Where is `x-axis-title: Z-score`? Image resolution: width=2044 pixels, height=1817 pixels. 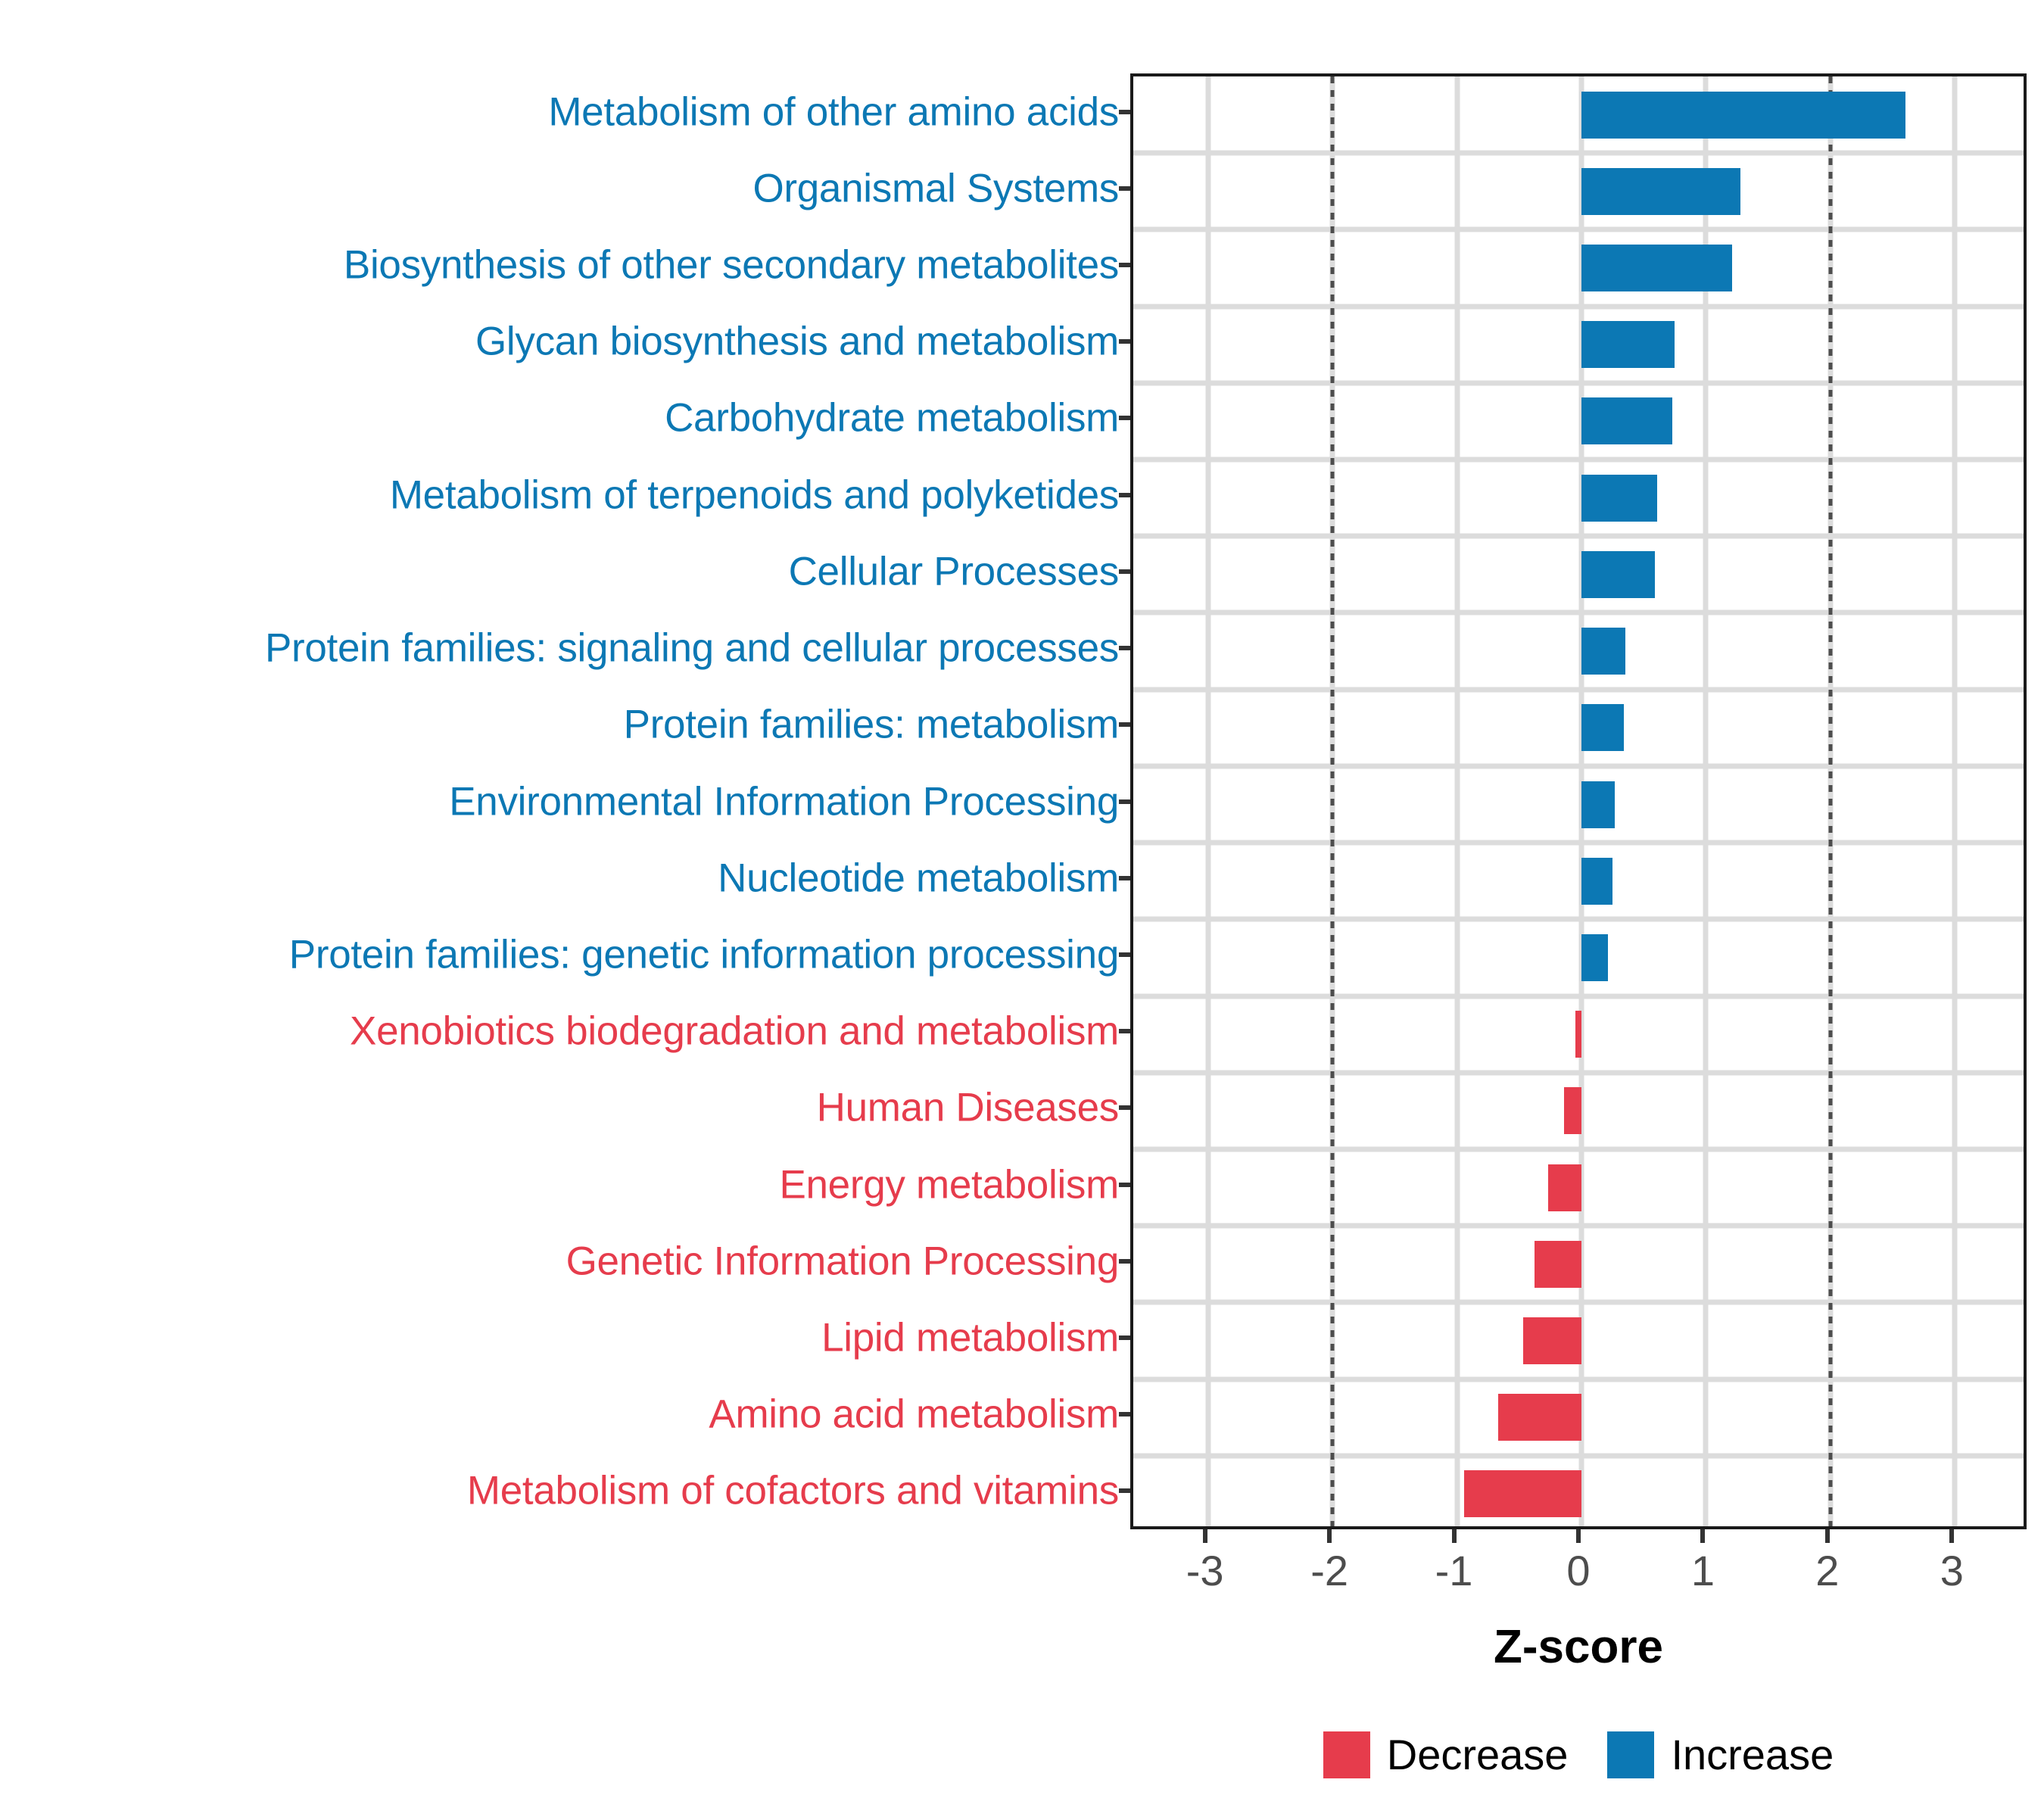
x-axis-title: Z-score is located at coordinates (1578, 1647).